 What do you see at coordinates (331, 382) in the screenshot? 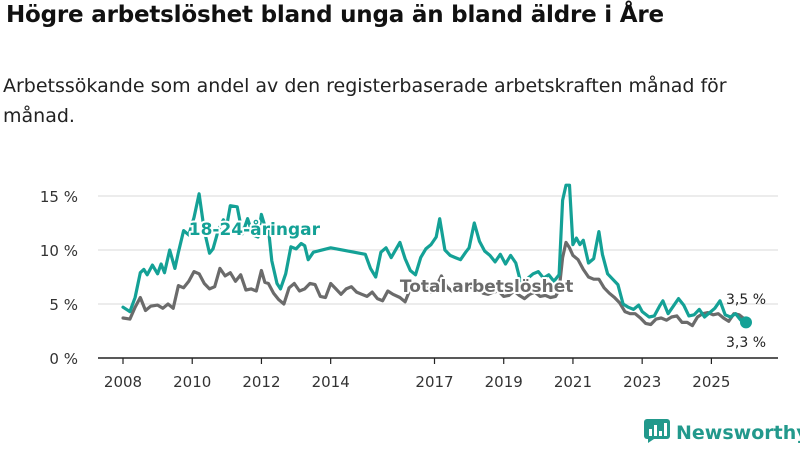
I see `x-tick-label: 2014` at bounding box center [331, 382].